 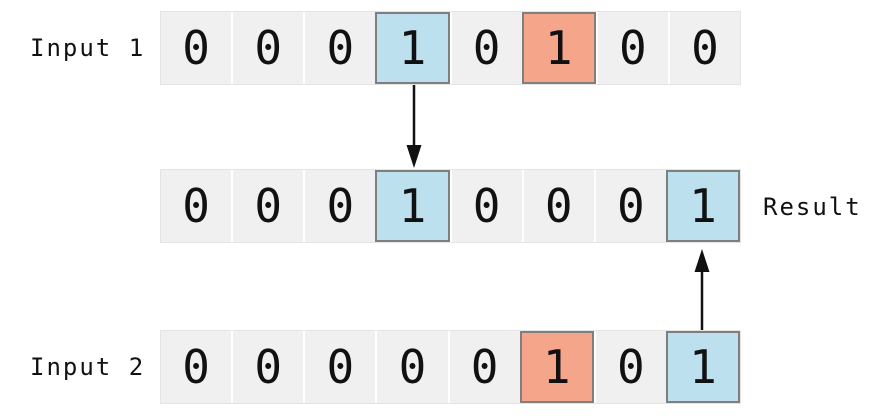 I want to click on arrow-input2-to-result, so click(x=702, y=289).